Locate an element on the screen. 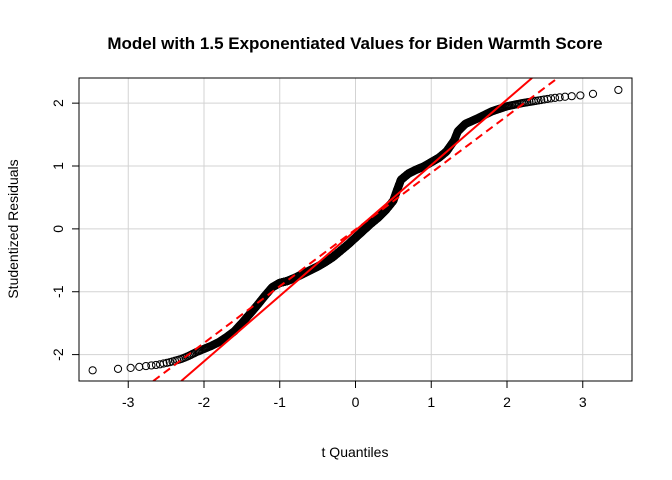  y-tick-label: 0 is located at coordinates (58, 229).